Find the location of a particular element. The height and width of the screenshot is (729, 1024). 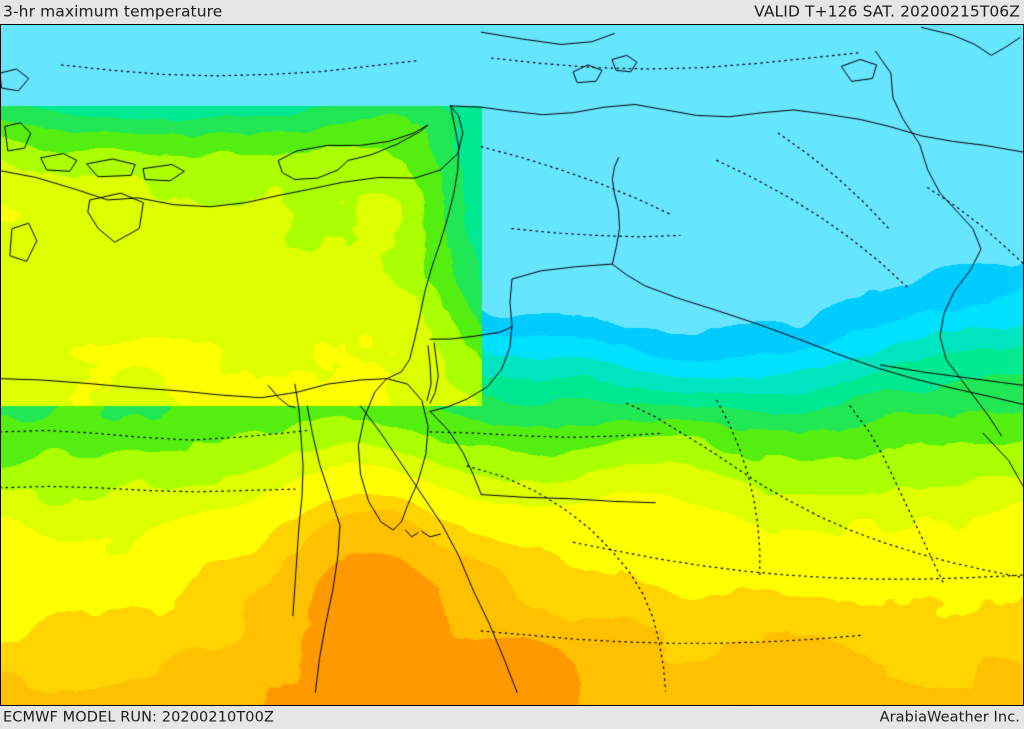

valid-time-label: VALID T+126 SAT. 20200215T06Z is located at coordinates (887, 11).